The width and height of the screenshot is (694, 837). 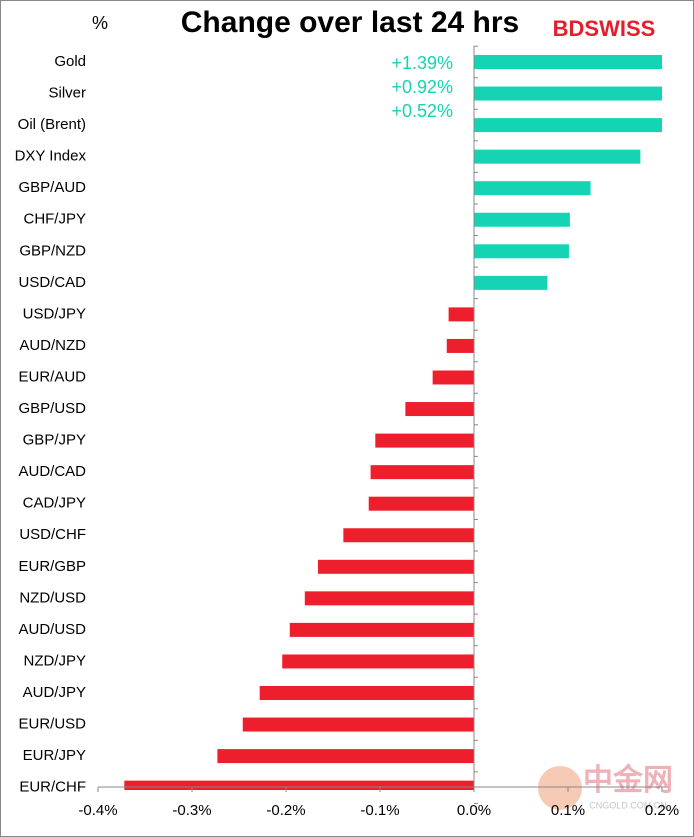 What do you see at coordinates (662, 810) in the screenshot?
I see `x-tick-label: 0.2%` at bounding box center [662, 810].